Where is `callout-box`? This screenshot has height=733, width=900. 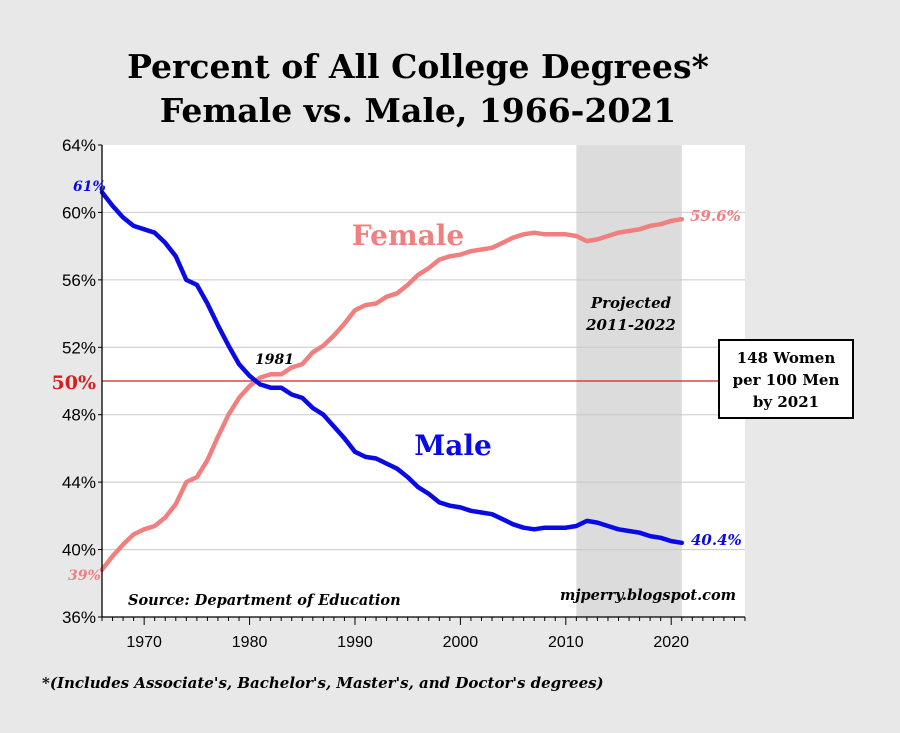
callout-box is located at coordinates (786, 379).